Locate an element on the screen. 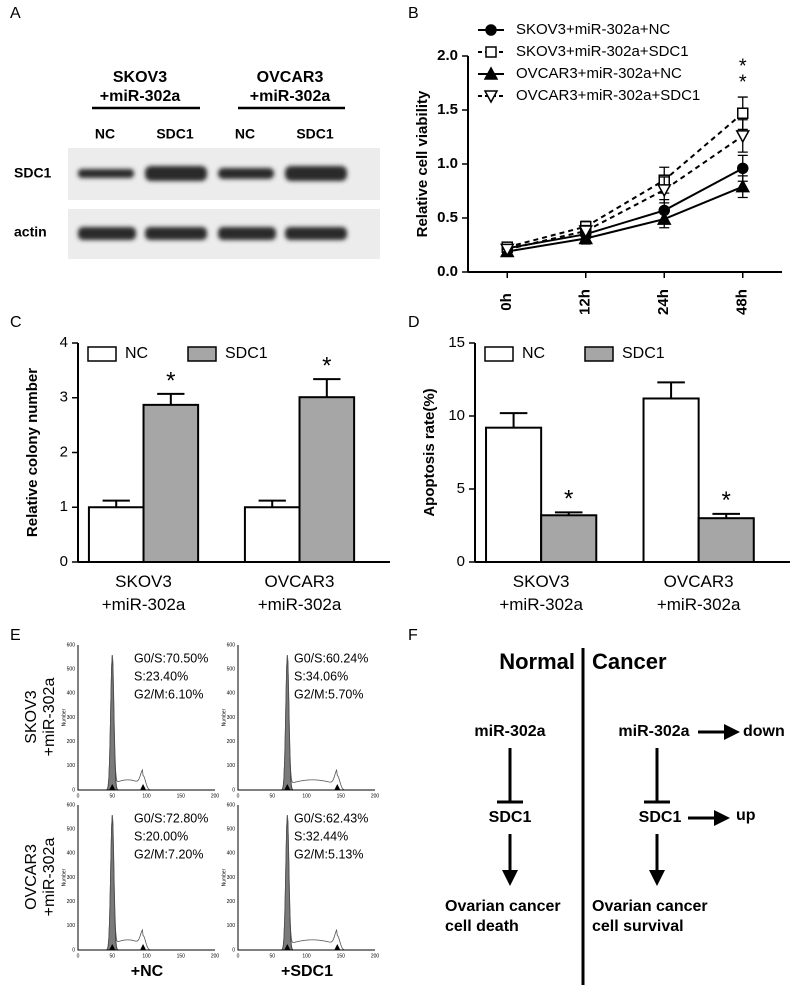 The height and width of the screenshot is (992, 800). row-label: SKOV3 is located at coordinates (31, 716).